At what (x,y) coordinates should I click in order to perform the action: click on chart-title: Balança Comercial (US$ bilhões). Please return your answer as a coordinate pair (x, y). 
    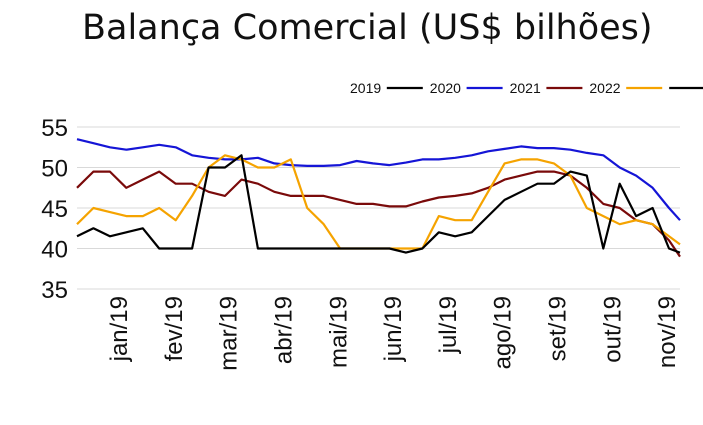
    Looking at the image, I should click on (367, 28).